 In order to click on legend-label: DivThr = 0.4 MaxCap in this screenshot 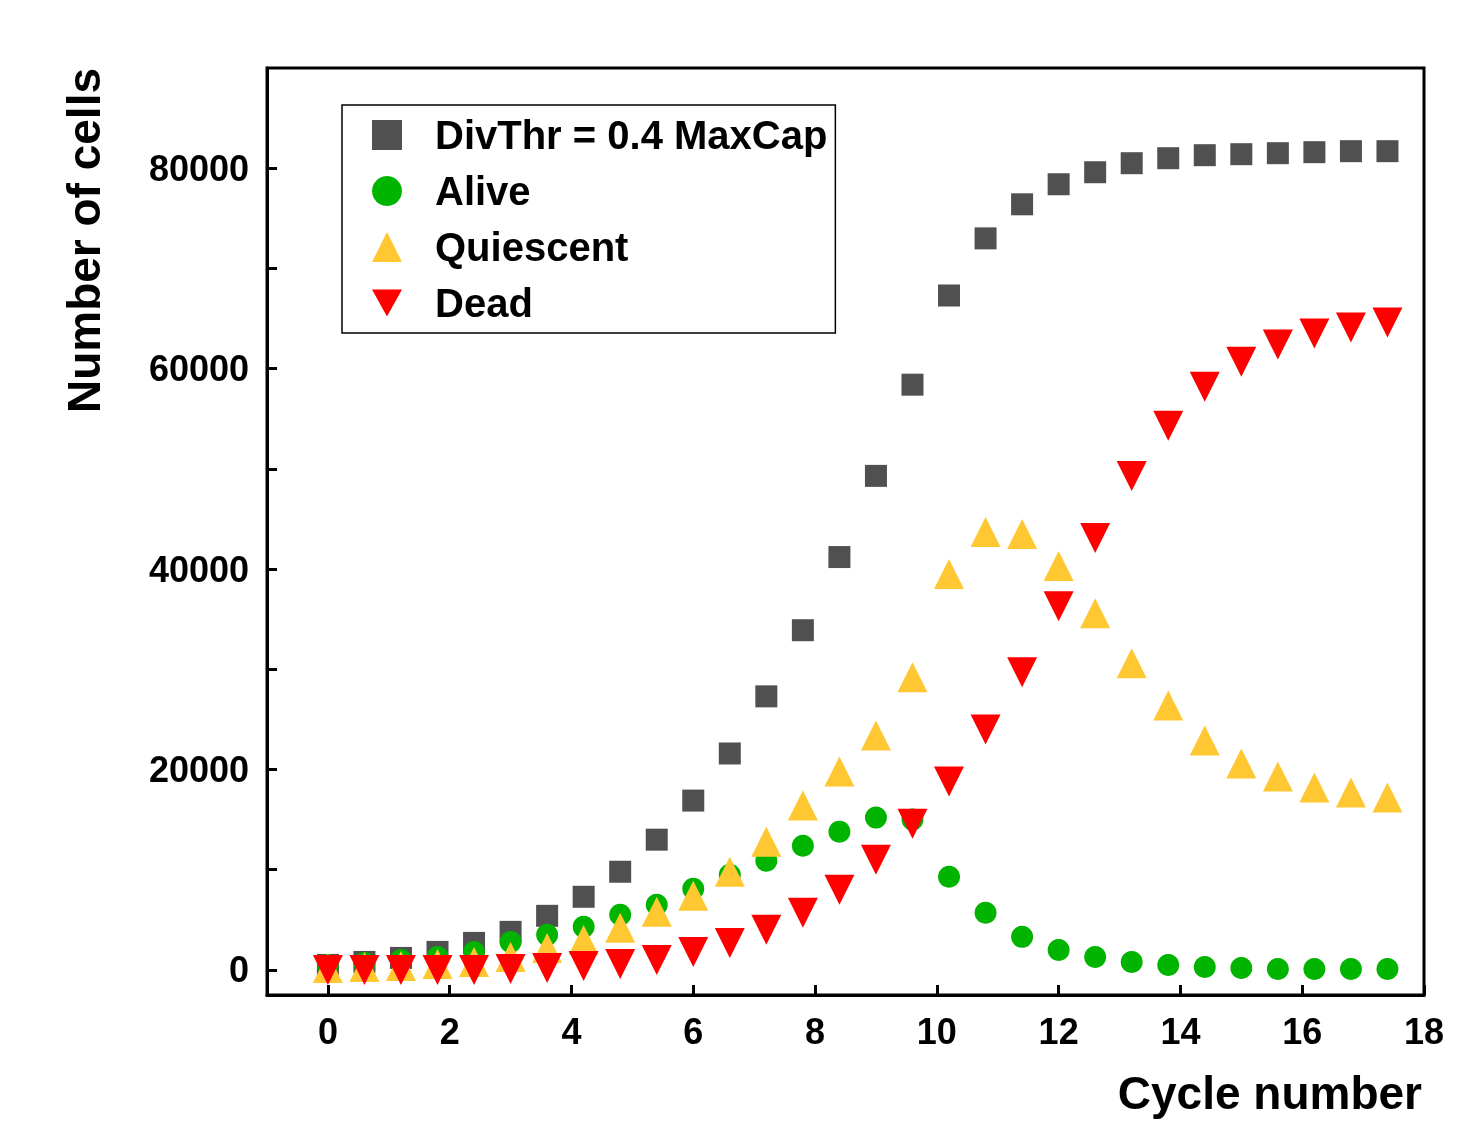, I will do `click(631, 135)`.